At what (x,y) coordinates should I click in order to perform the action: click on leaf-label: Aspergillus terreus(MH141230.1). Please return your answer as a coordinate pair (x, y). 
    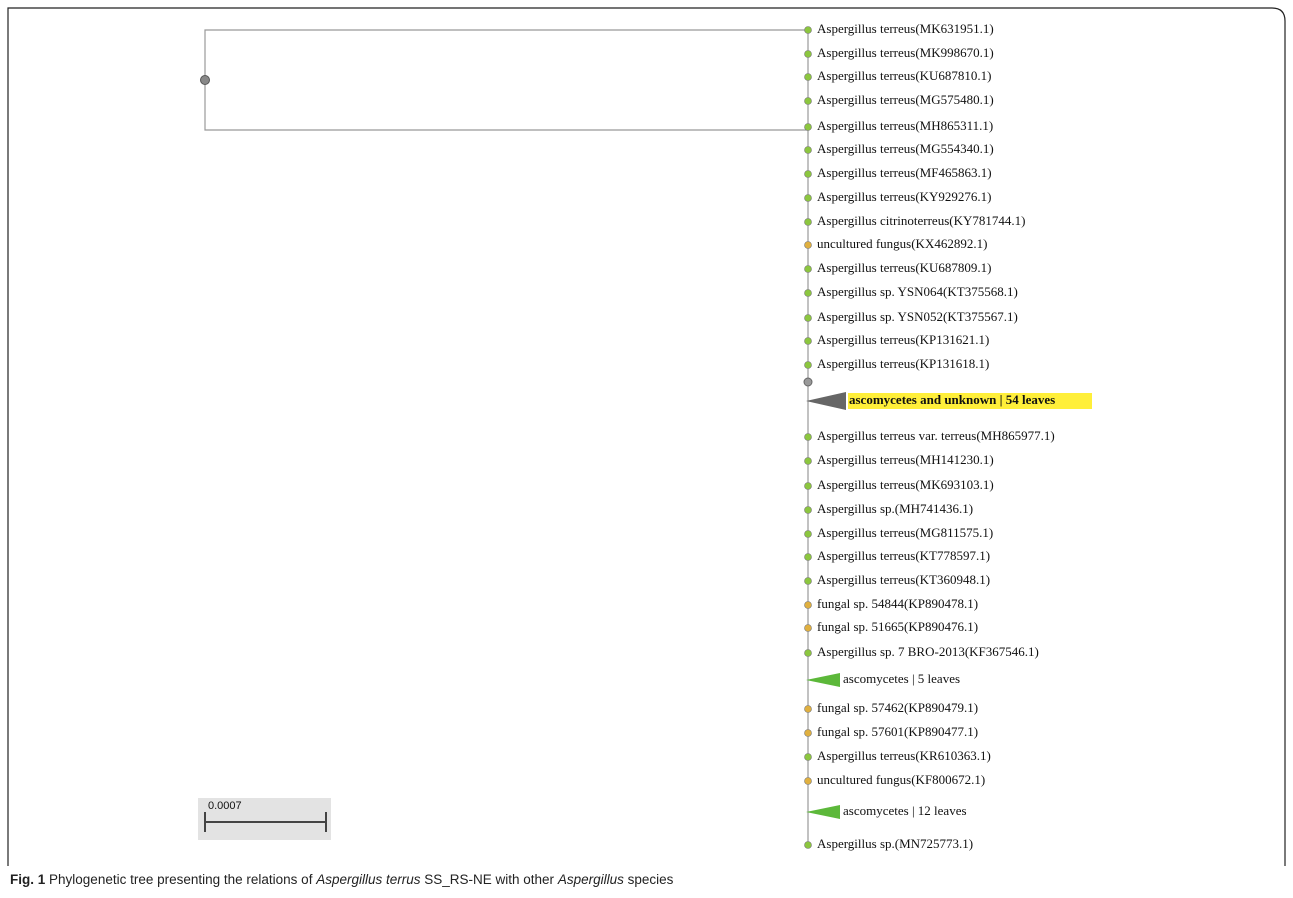
    Looking at the image, I should click on (905, 459).